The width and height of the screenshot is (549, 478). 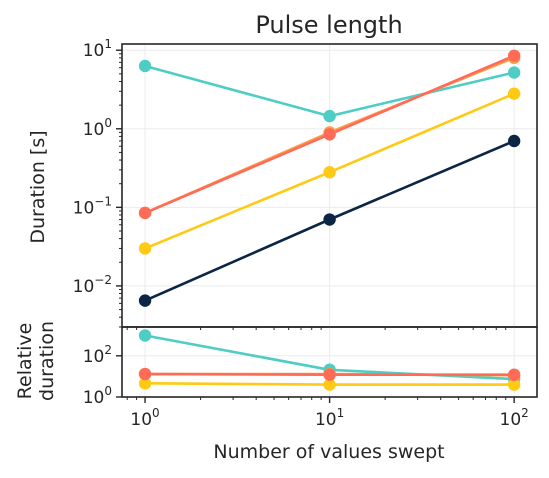 What do you see at coordinates (47, 361) in the screenshot?
I see `relative-y-axis-label-line2: duration` at bounding box center [47, 361].